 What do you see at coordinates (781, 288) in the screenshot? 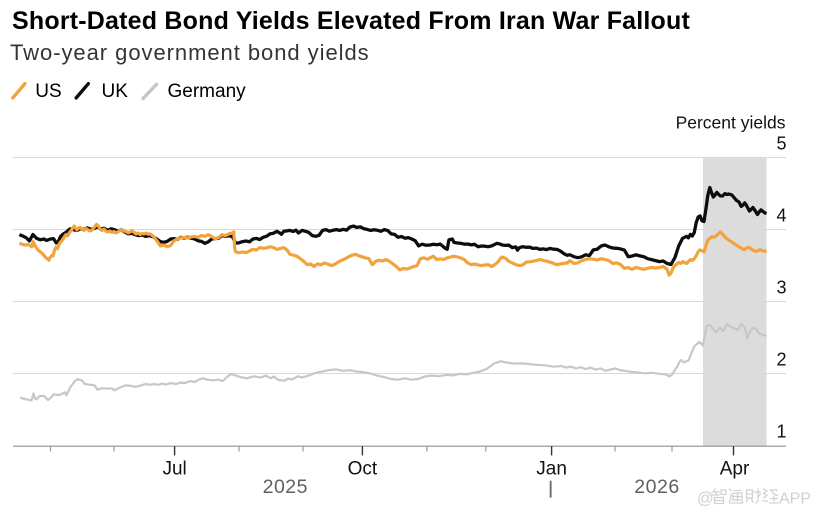
I see `svg-text: 3` at bounding box center [781, 288].